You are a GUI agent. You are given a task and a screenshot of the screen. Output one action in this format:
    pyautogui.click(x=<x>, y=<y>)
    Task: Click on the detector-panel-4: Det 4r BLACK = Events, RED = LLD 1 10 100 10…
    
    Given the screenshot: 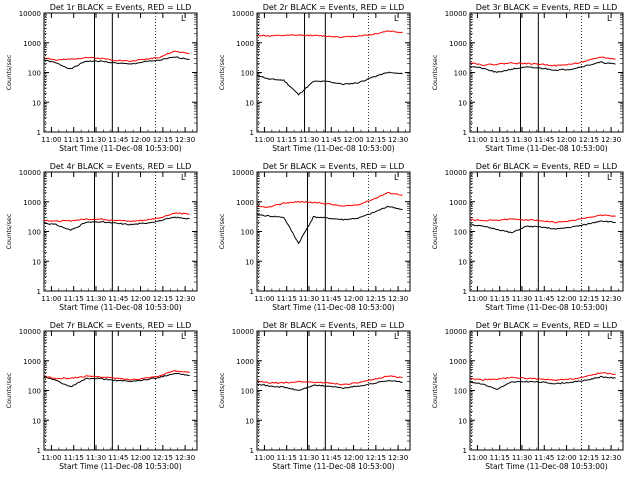 What is the action you would take?
    pyautogui.click(x=101, y=237)
    